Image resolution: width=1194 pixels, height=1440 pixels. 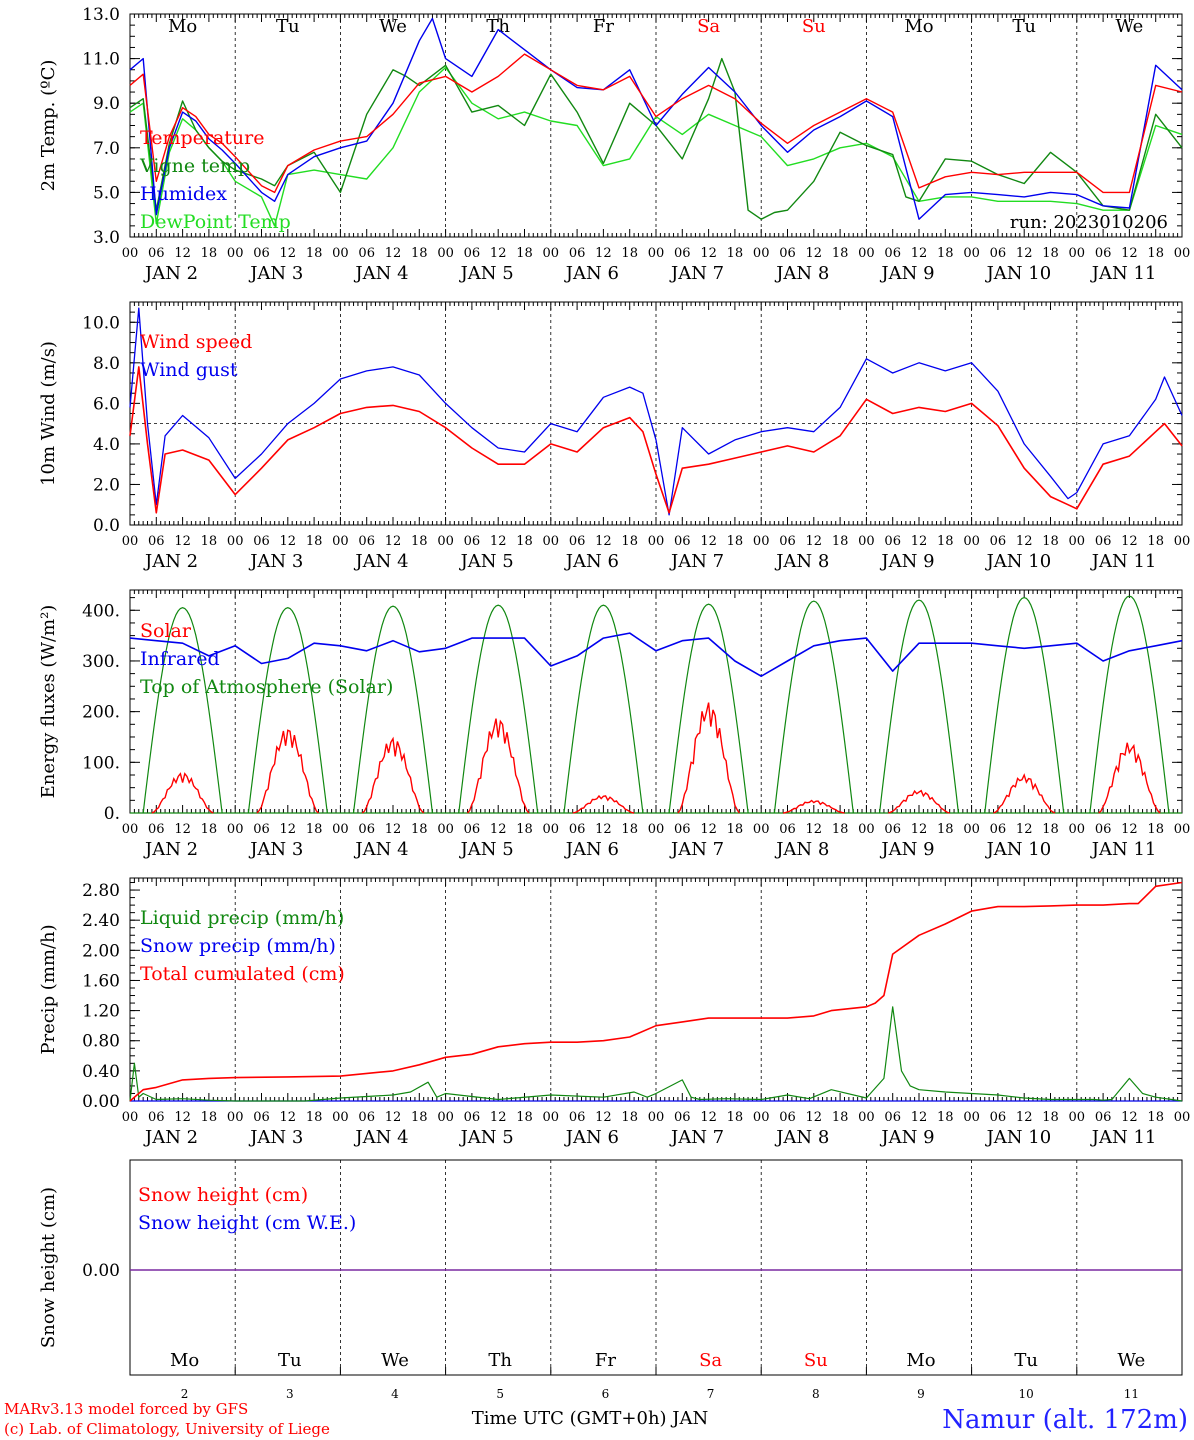 I want to click on x-date-label: JAN 9, so click(x=906, y=273).